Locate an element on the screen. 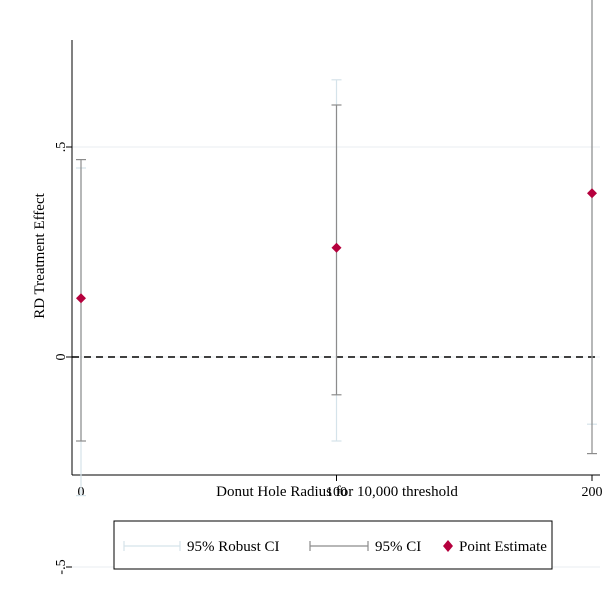 Image resolution: width=608 pixels, height=607 pixels. legend-point-estimate-diamond is located at coordinates (448, 546).